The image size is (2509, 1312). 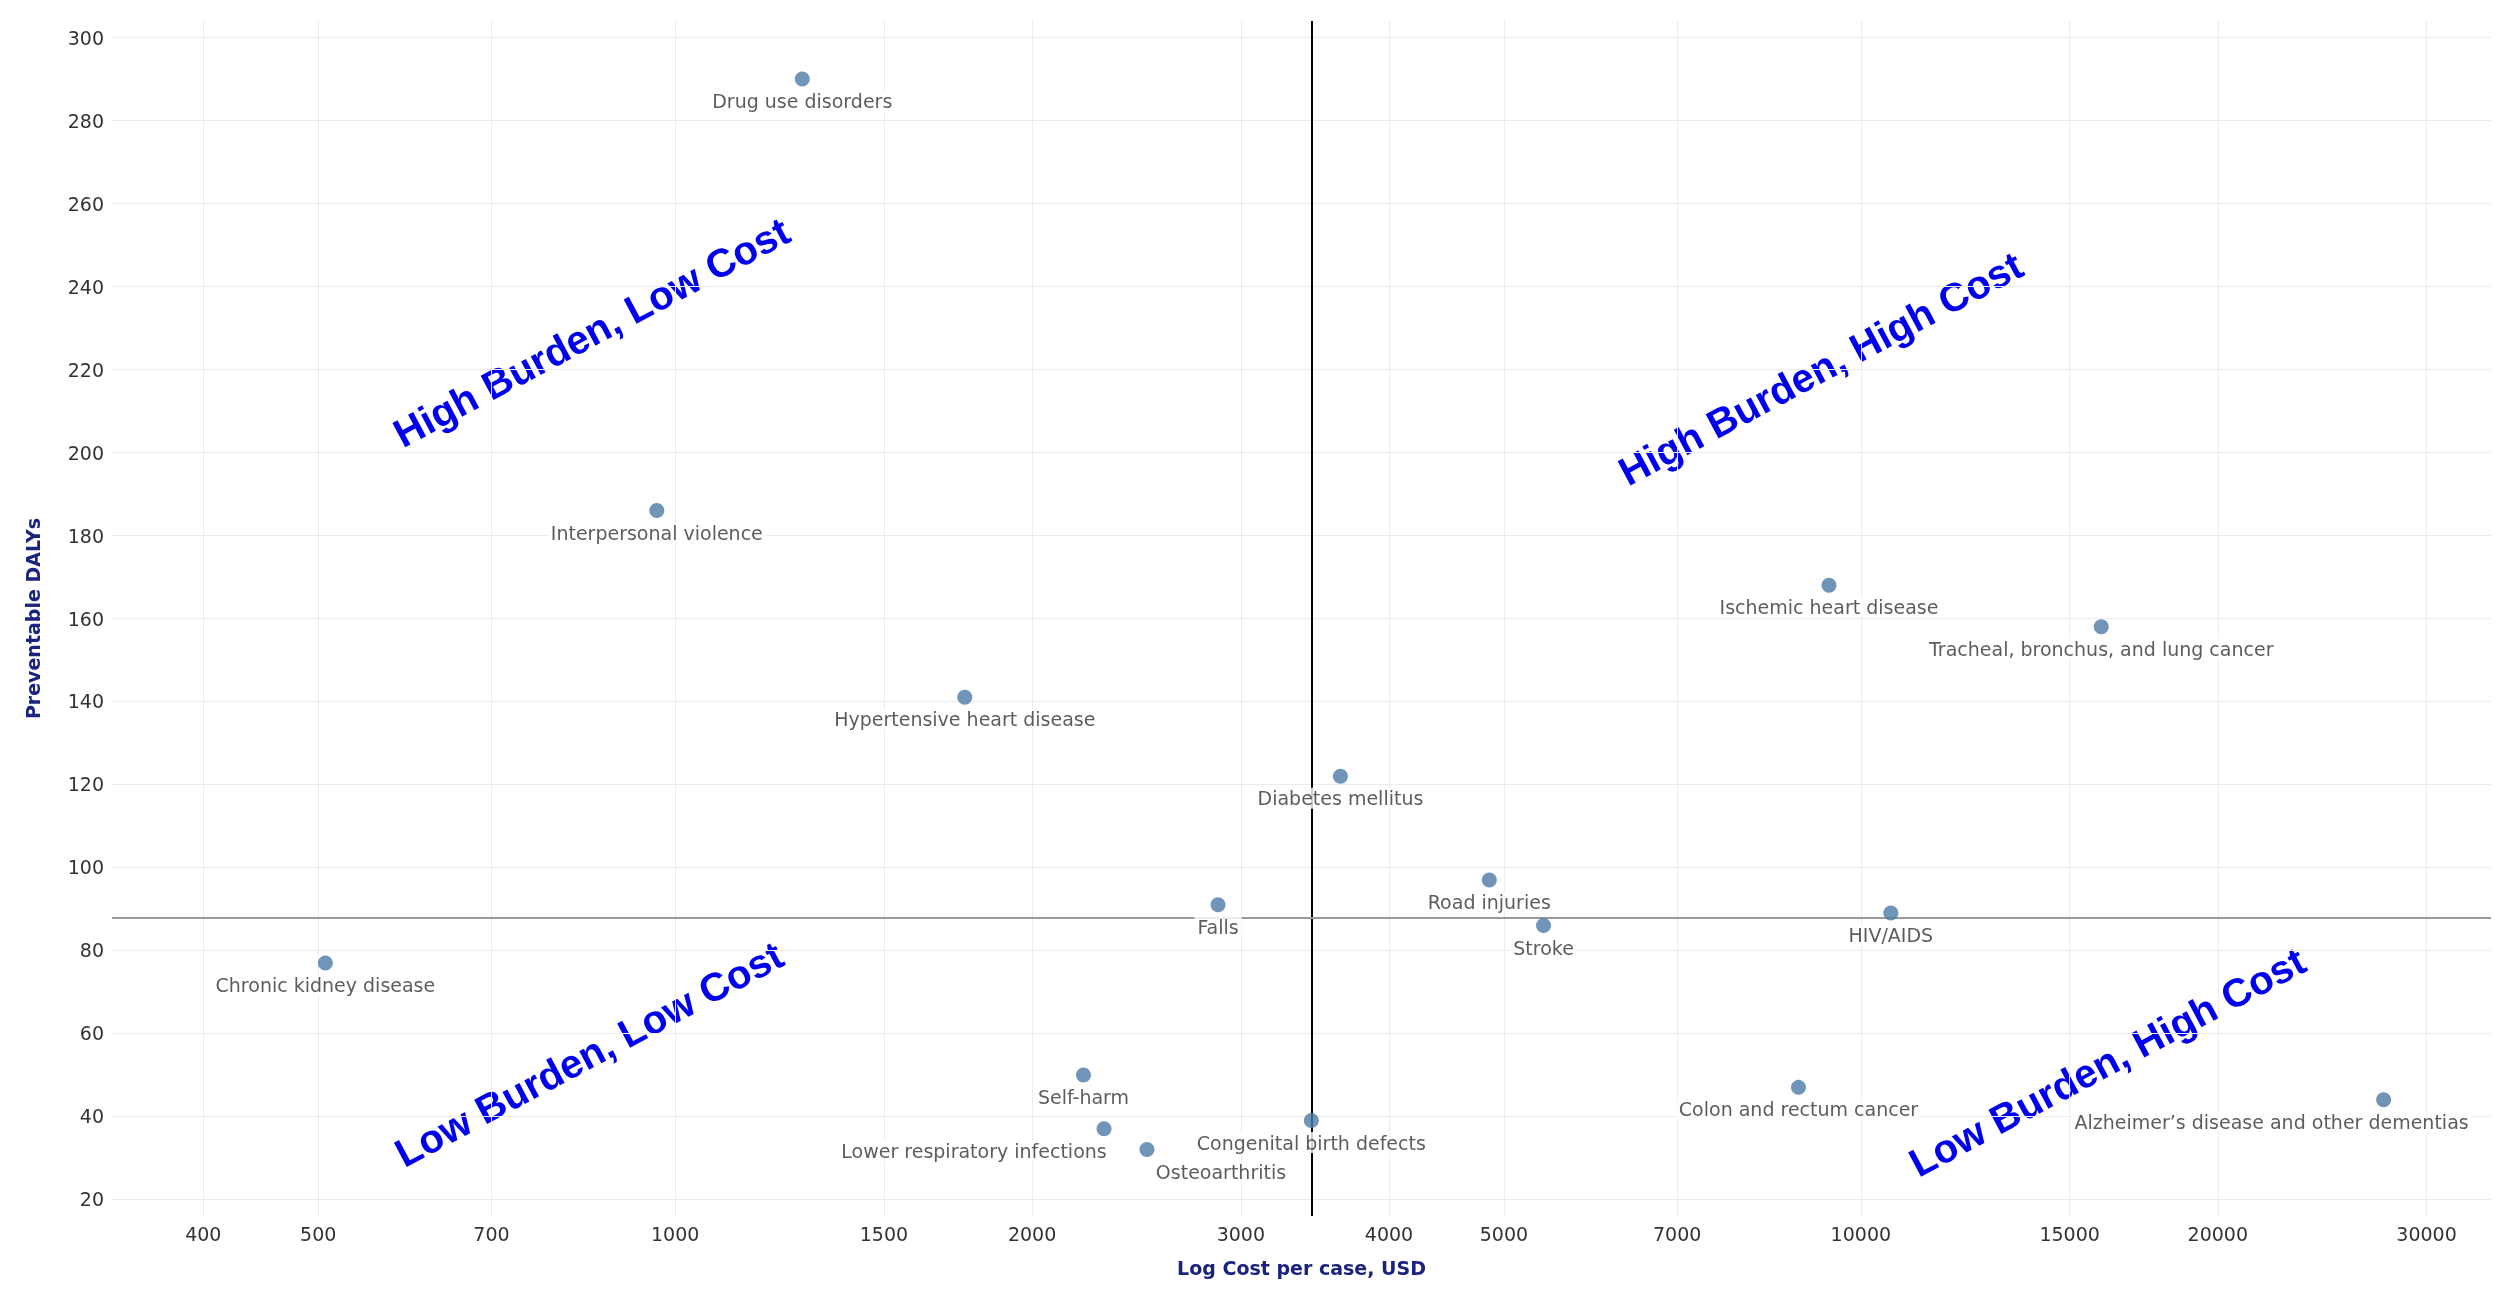 What do you see at coordinates (1221, 1171) in the screenshot?
I see `series-label: Osteoarthritis` at bounding box center [1221, 1171].